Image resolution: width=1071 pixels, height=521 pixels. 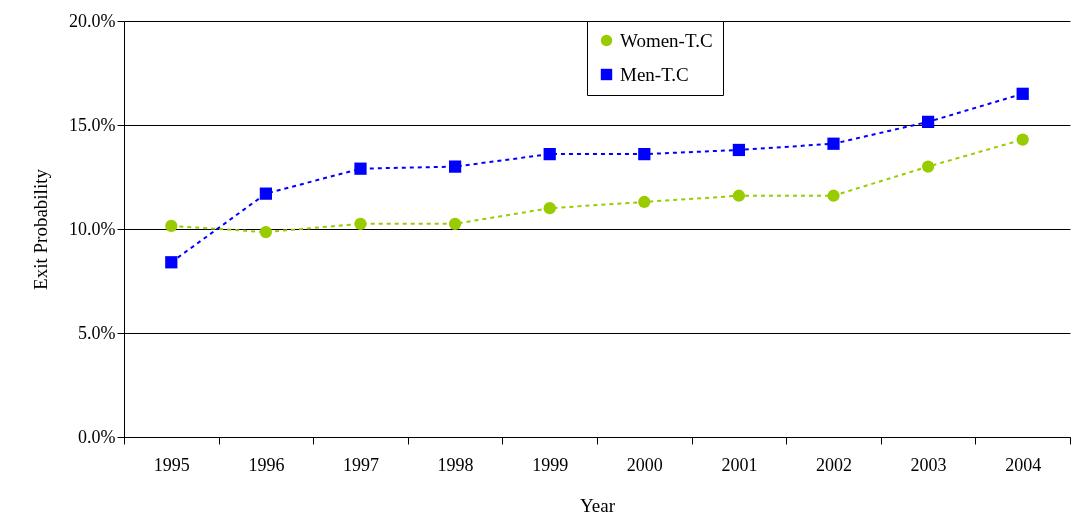 What do you see at coordinates (834, 464) in the screenshot?
I see `x-tick-label: 2002` at bounding box center [834, 464].